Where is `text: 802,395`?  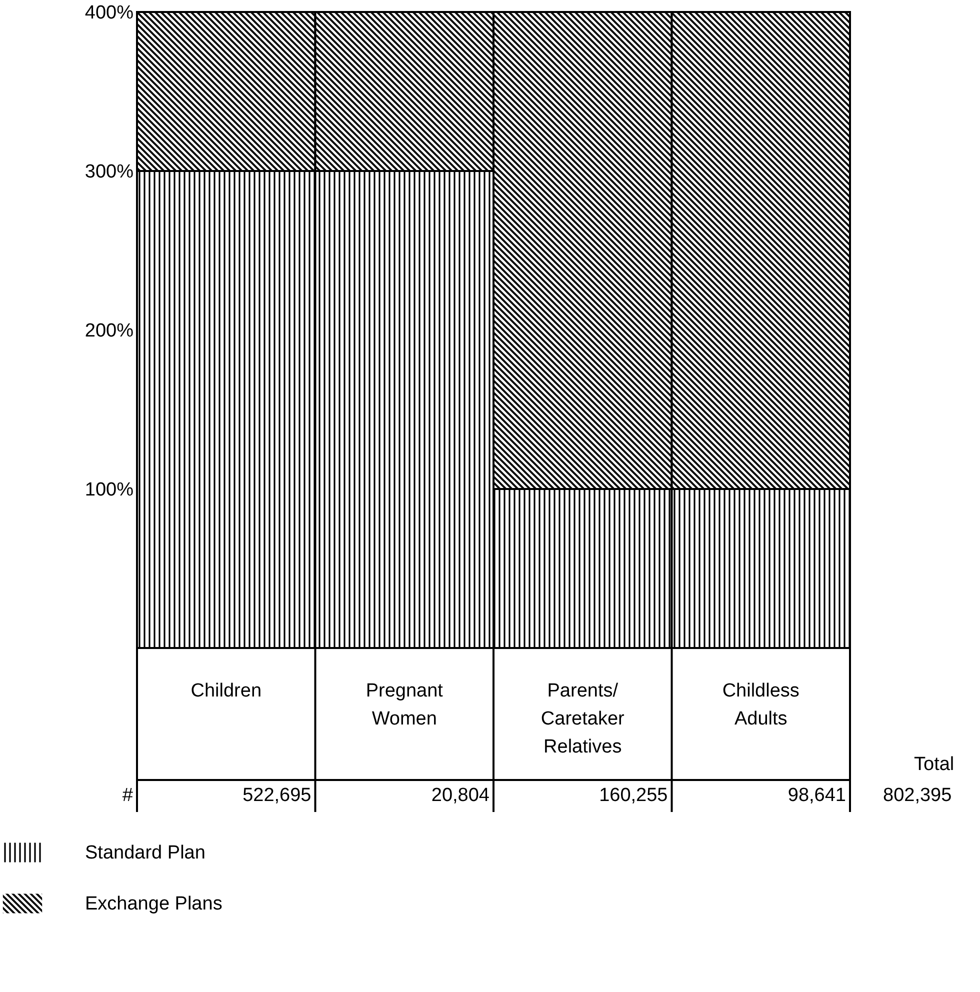 text: 802,395 is located at coordinates (917, 796).